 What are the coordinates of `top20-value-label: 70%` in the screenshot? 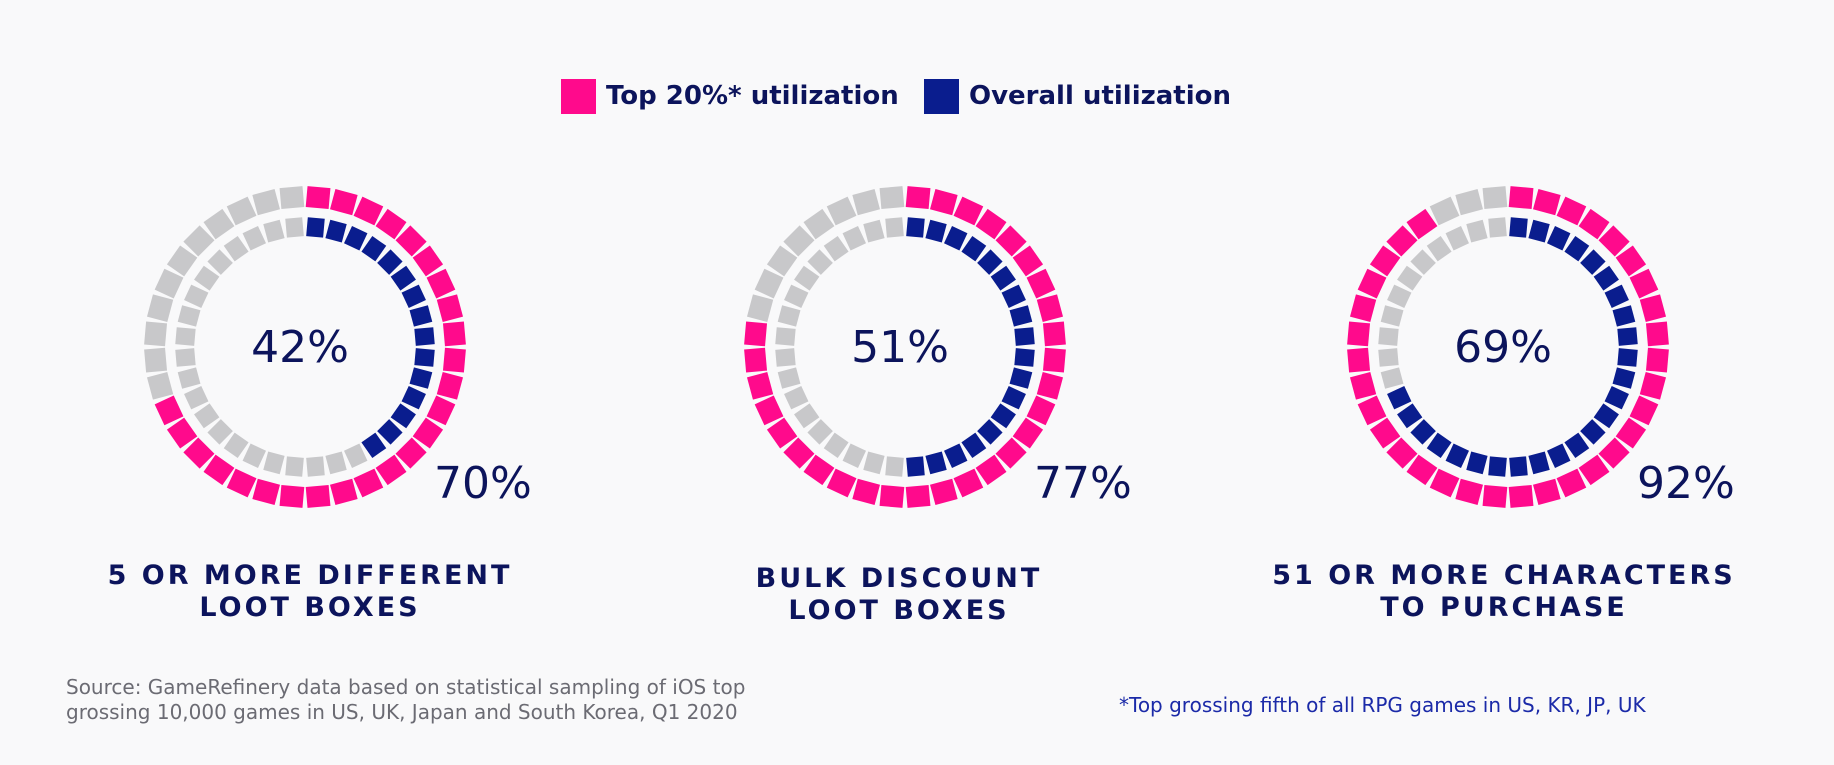 It's located at (483, 483).